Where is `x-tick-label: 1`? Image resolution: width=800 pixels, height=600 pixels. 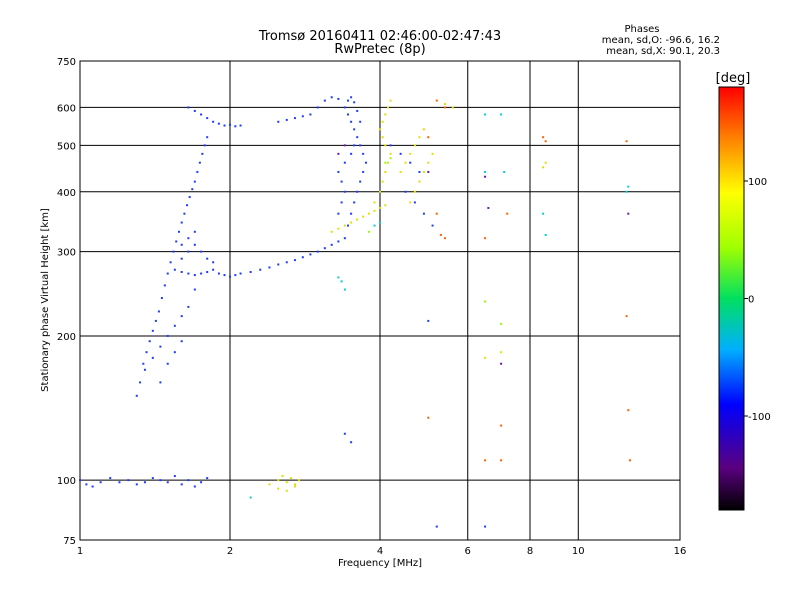 x-tick-label: 1 is located at coordinates (80, 551).